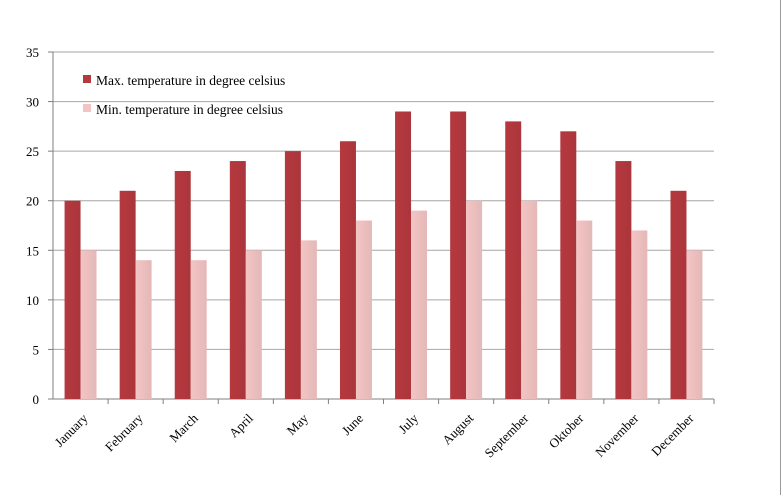 This screenshot has width=783, height=500. What do you see at coordinates (353, 424) in the screenshot?
I see `x-tick-label: June` at bounding box center [353, 424].